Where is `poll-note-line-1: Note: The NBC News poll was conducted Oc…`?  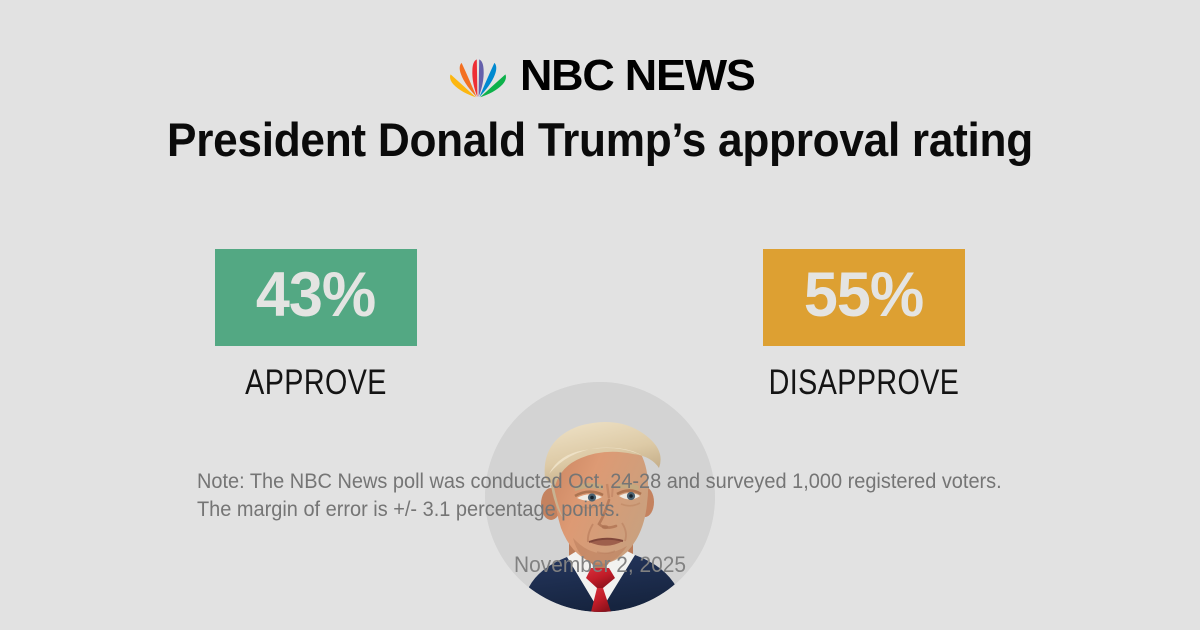 poll-note-line-1: Note: The NBC News poll was conducted Oc… is located at coordinates (599, 481).